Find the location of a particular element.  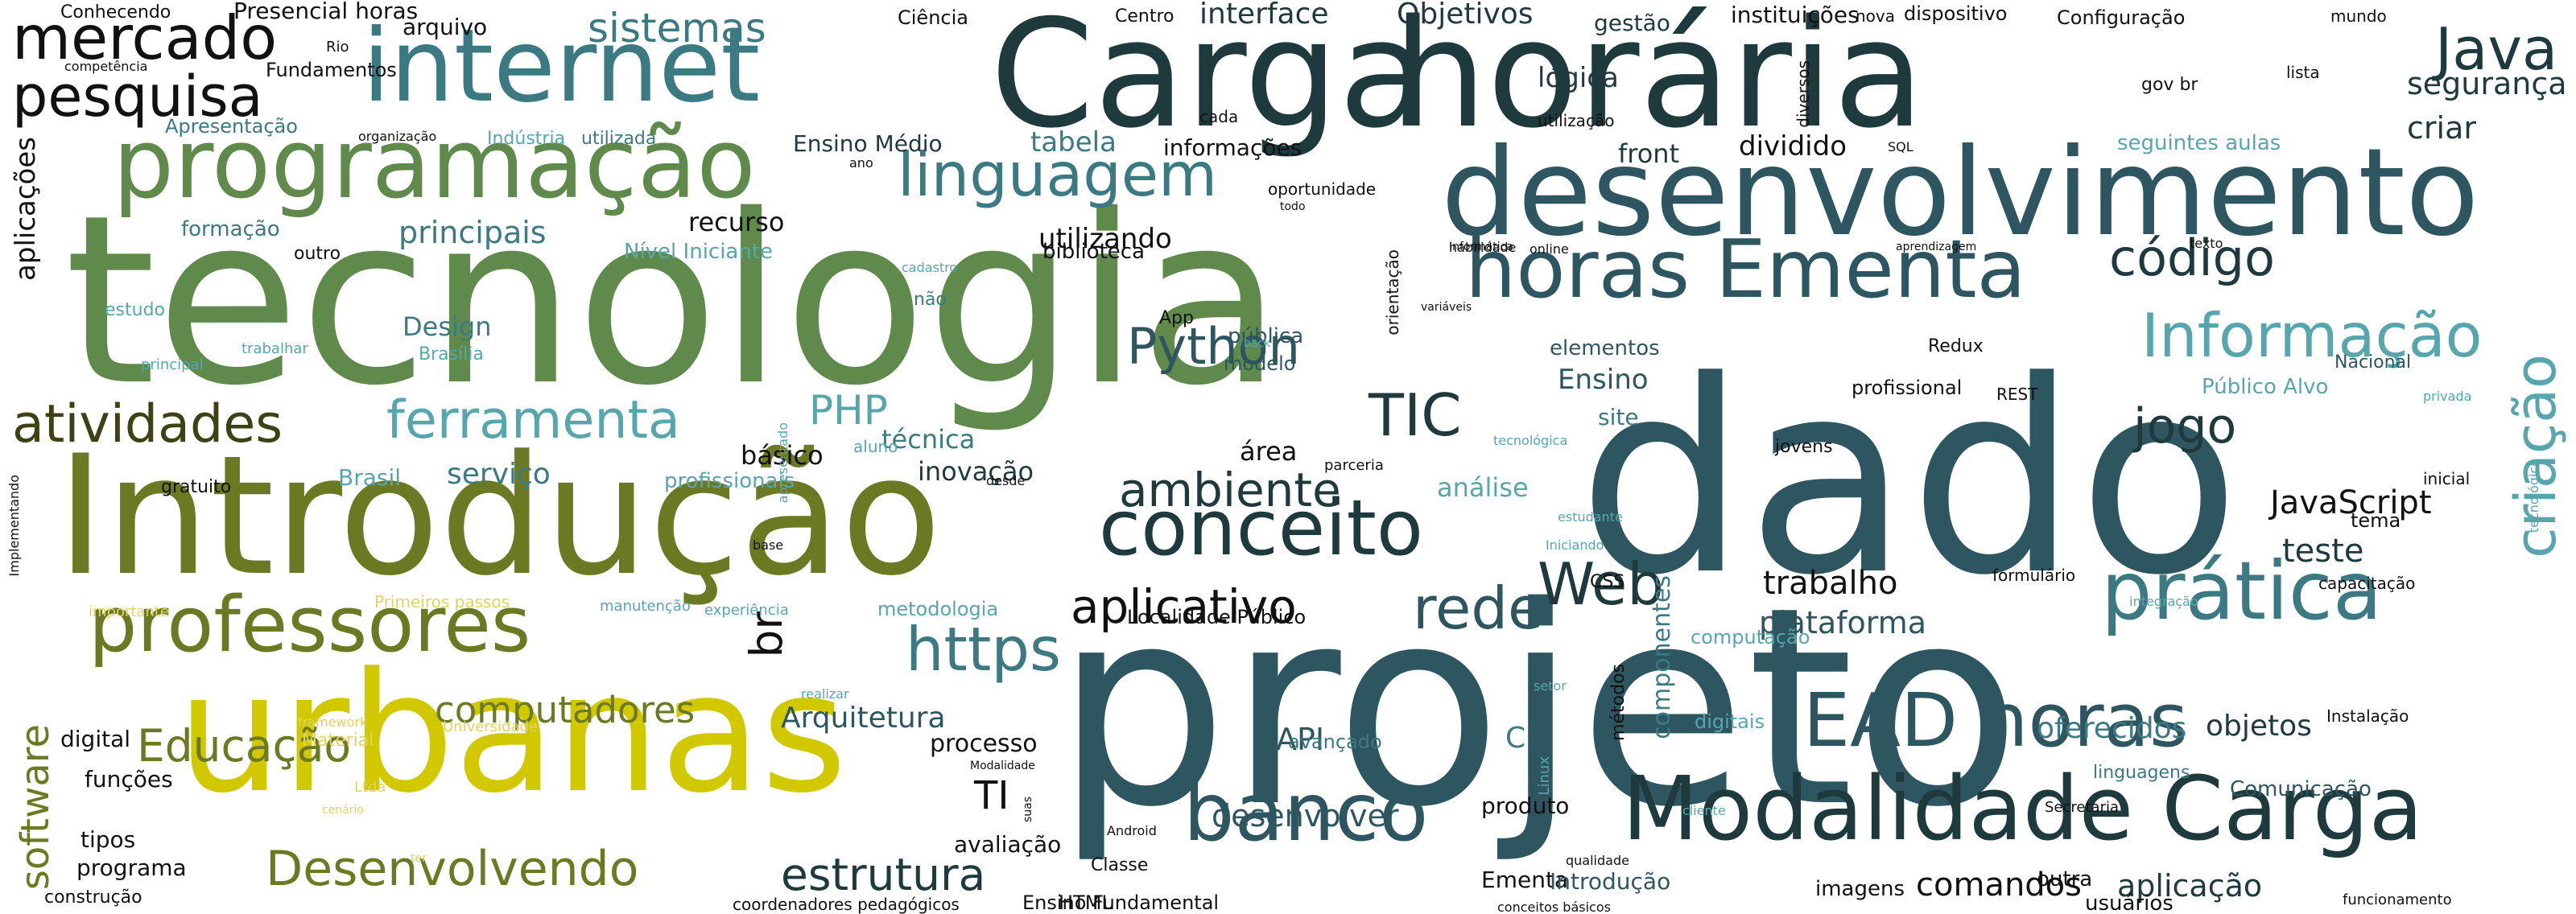

word-cloud-term: C is located at coordinates (1515, 739).